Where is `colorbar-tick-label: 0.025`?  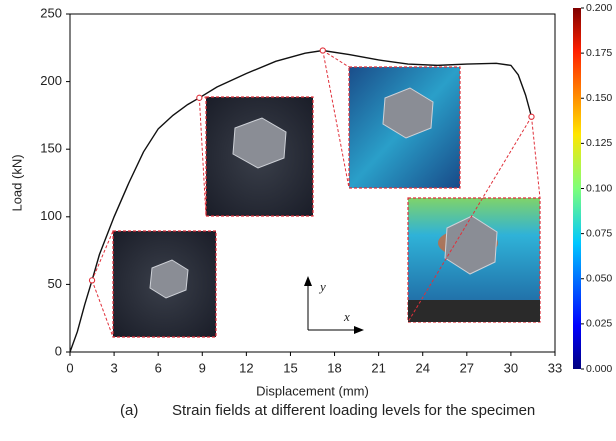 colorbar-tick-label: 0.025 is located at coordinates (599, 324).